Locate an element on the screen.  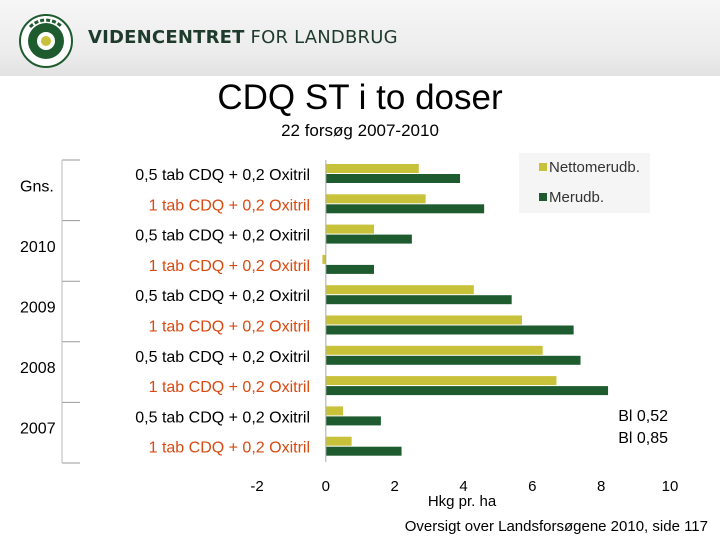
x-tick-label: 10 is located at coordinates (670, 486).